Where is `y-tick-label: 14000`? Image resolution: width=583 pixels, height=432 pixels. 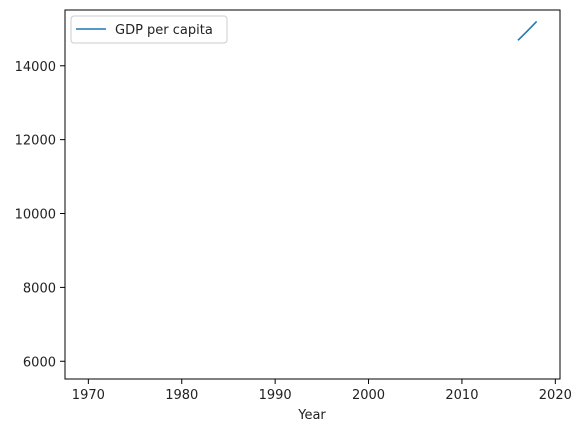 y-tick-label: 14000 is located at coordinates (35, 67).